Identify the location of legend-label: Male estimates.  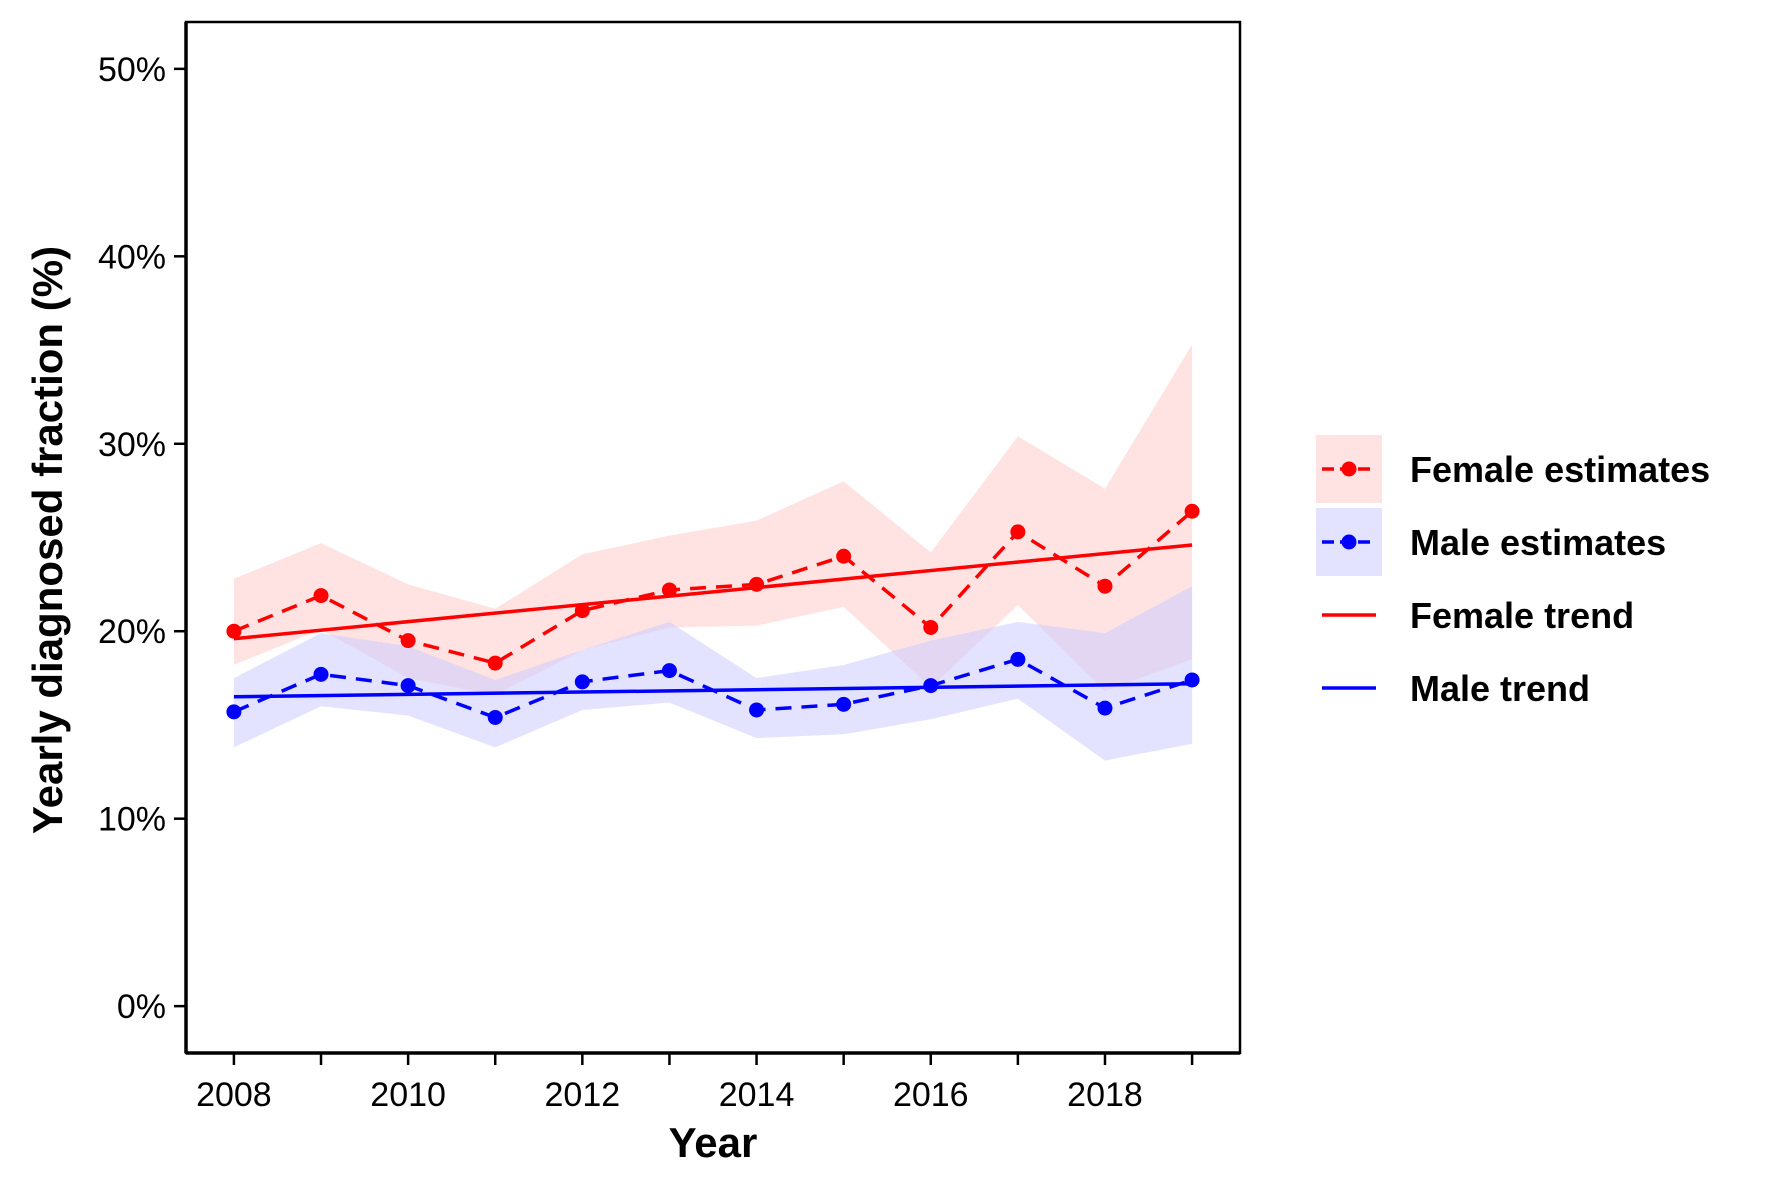
(1538, 542).